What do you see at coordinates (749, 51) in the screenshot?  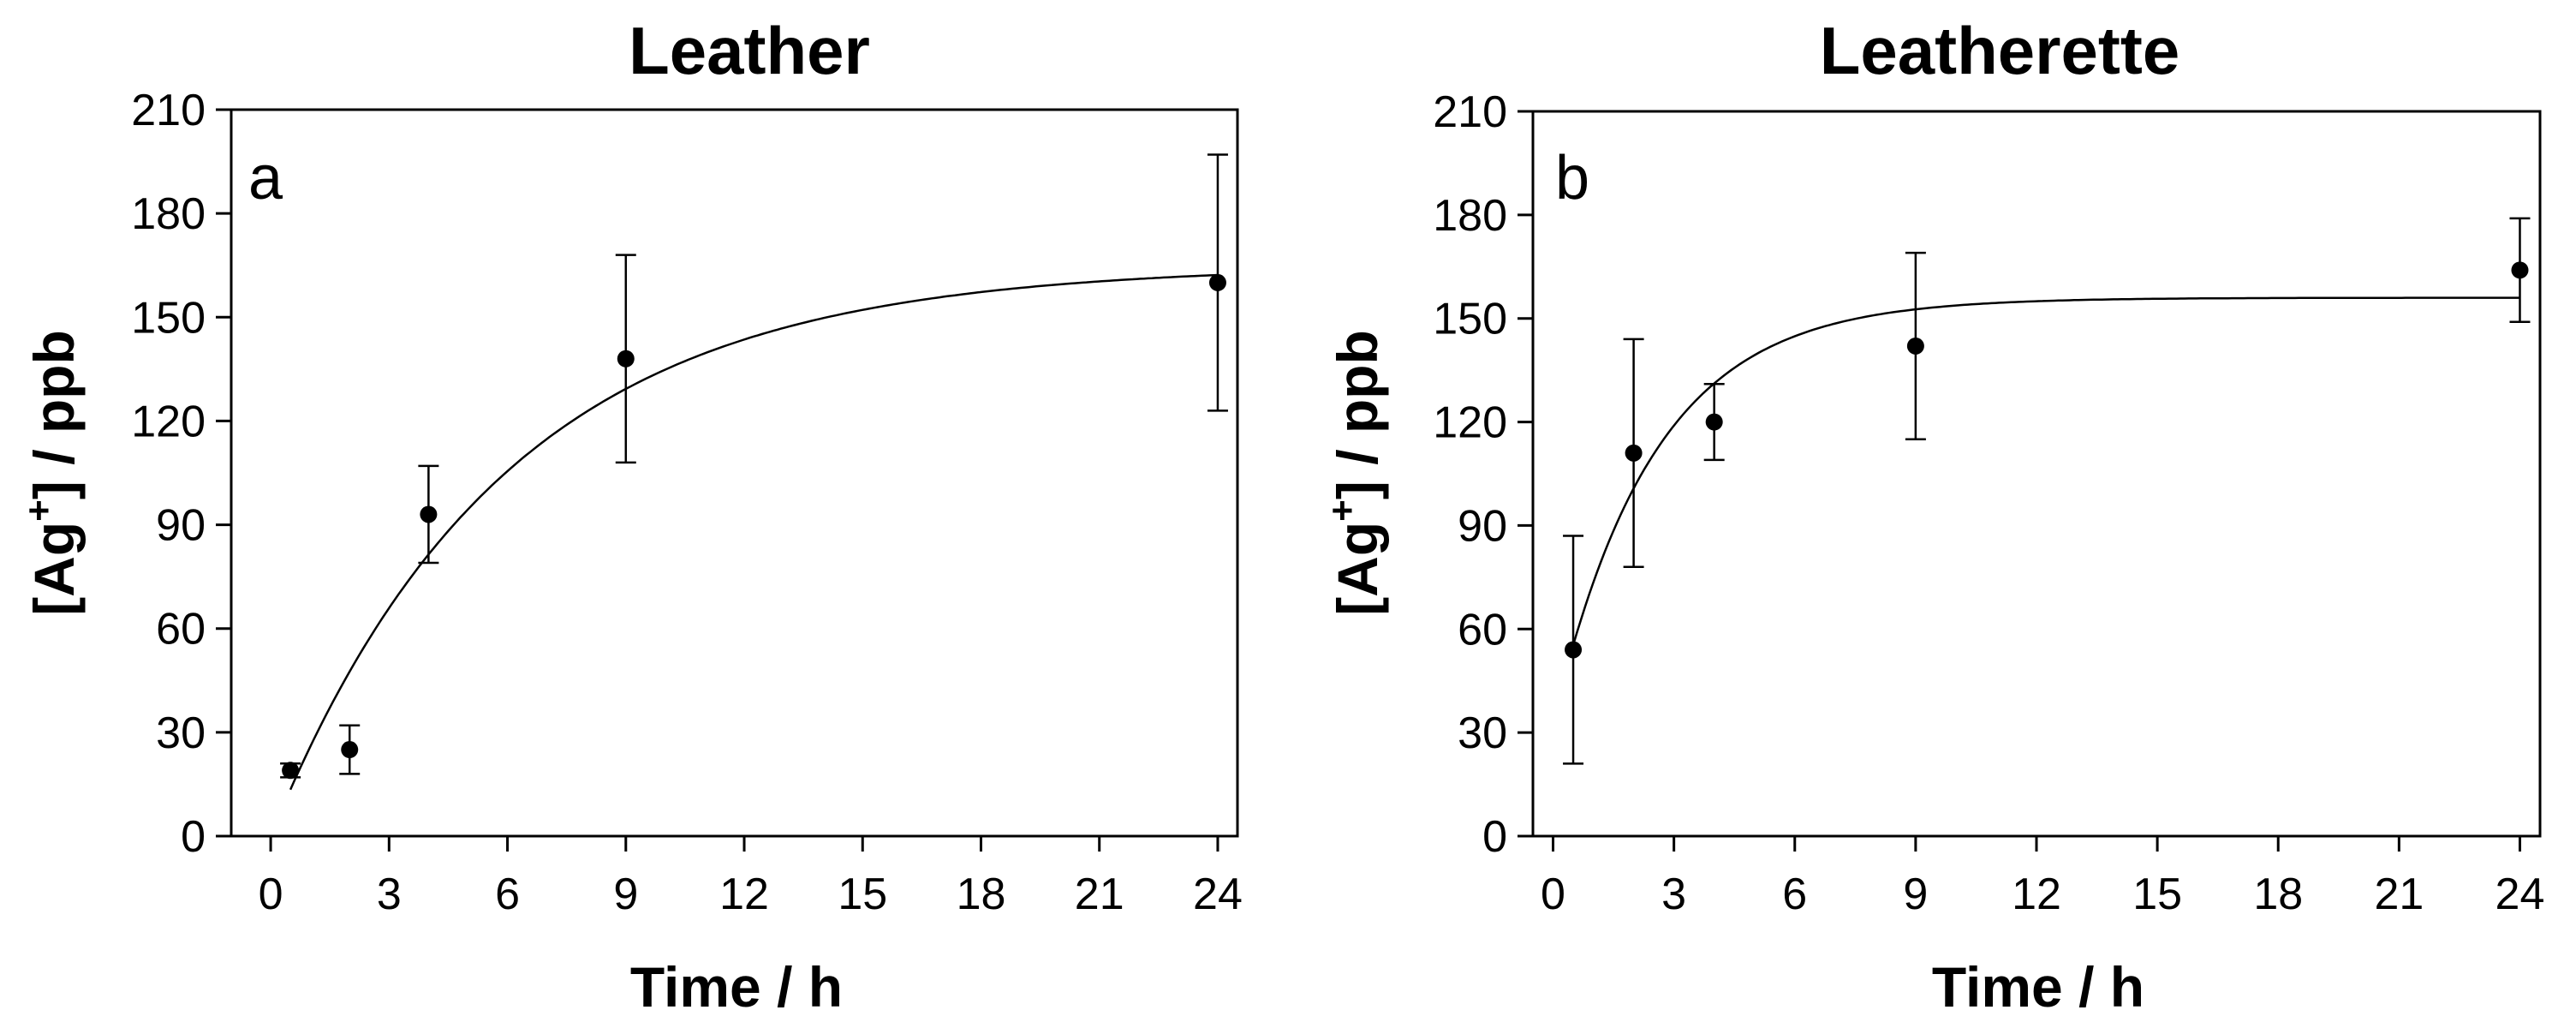 I see `chart-title: Leather` at bounding box center [749, 51].